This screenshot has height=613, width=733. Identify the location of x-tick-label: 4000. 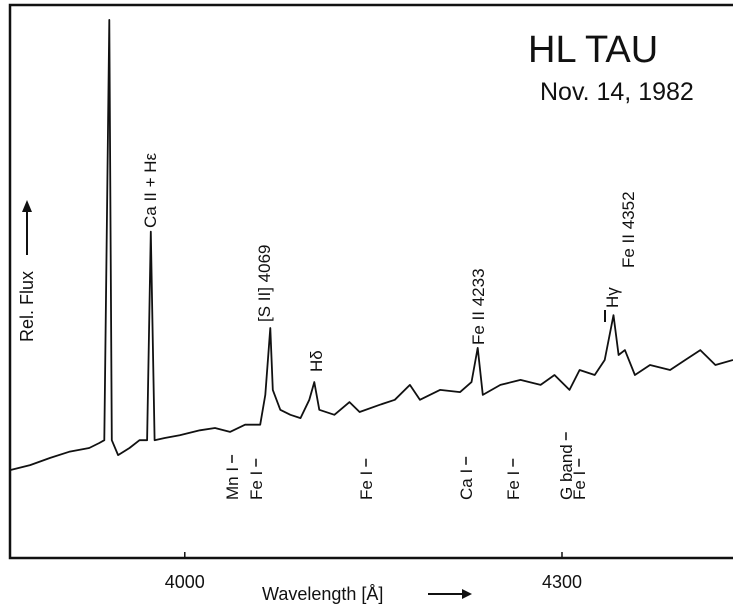
(185, 582).